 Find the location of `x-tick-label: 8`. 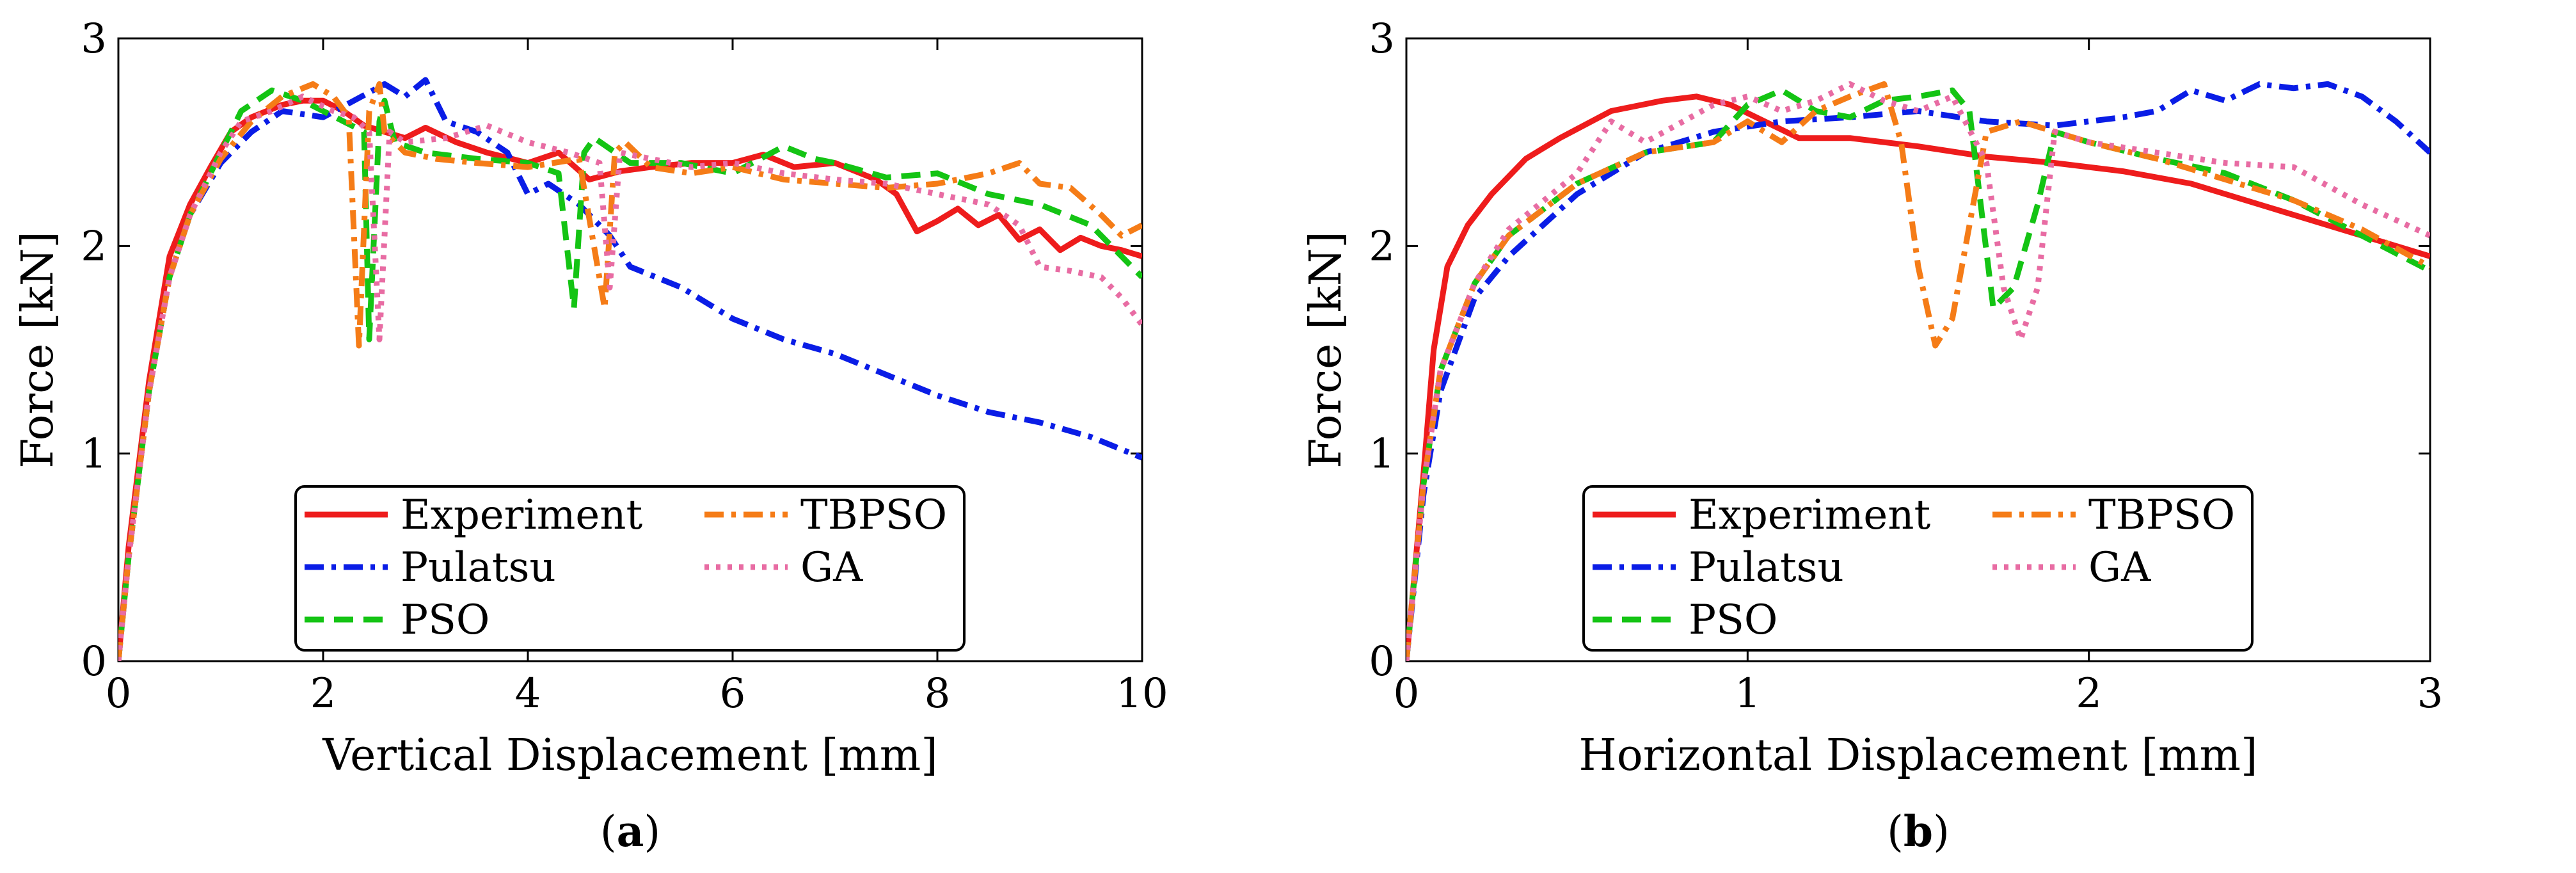

x-tick-label: 8 is located at coordinates (938, 693).